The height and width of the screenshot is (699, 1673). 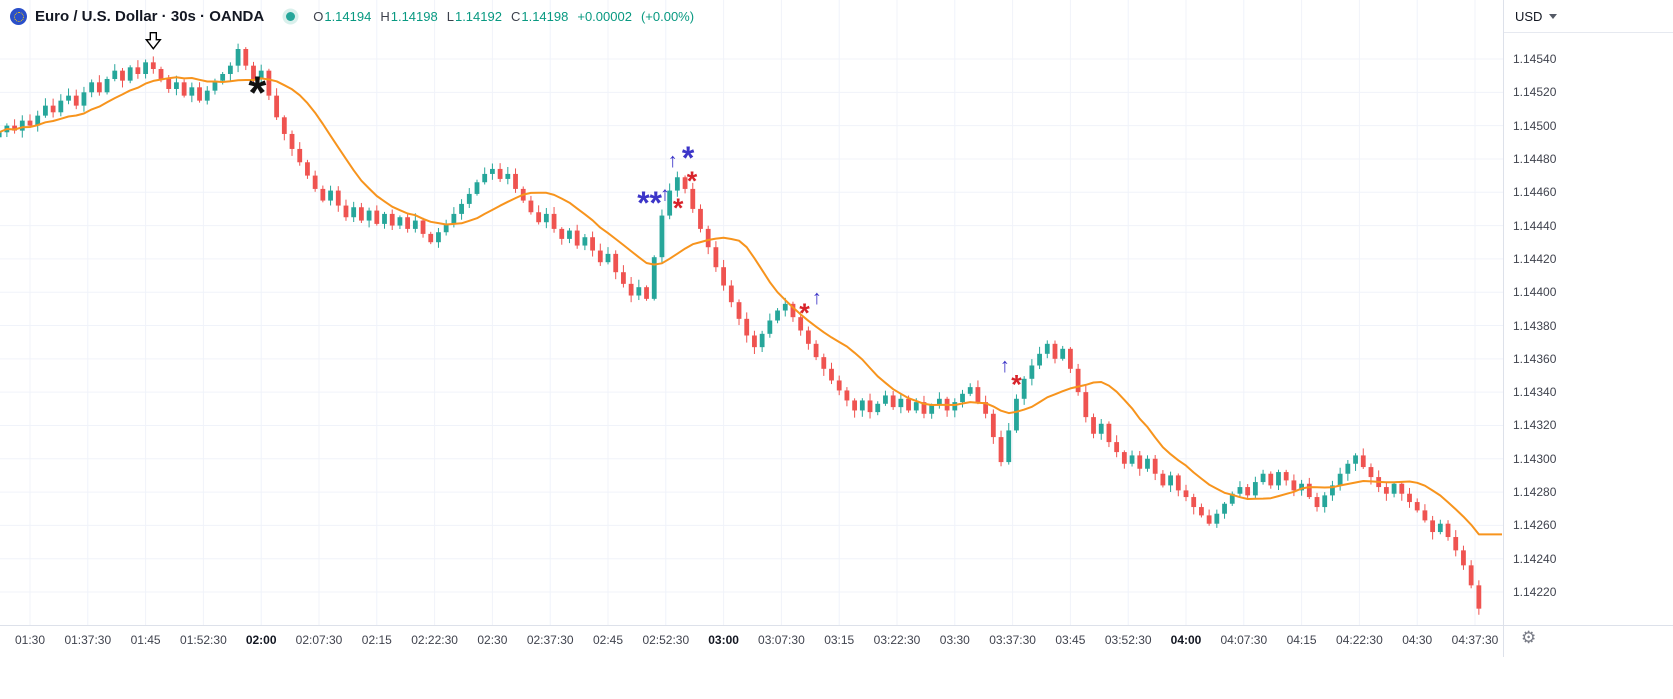 I want to click on time-axis-label: 02:00, so click(x=261, y=640).